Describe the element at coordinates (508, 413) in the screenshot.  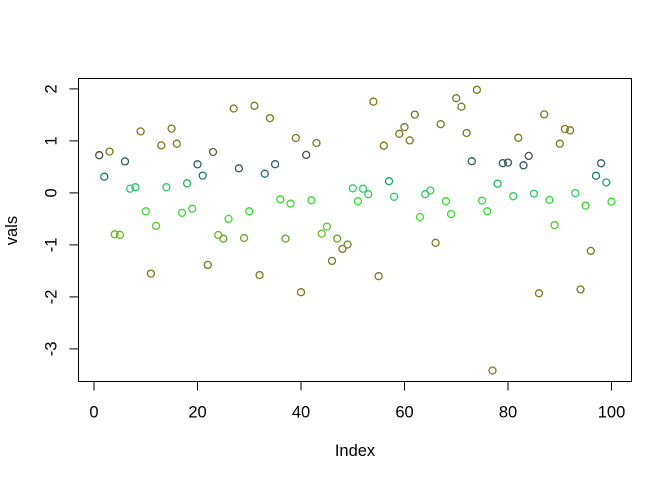
I see `svg-text: 80` at that location.